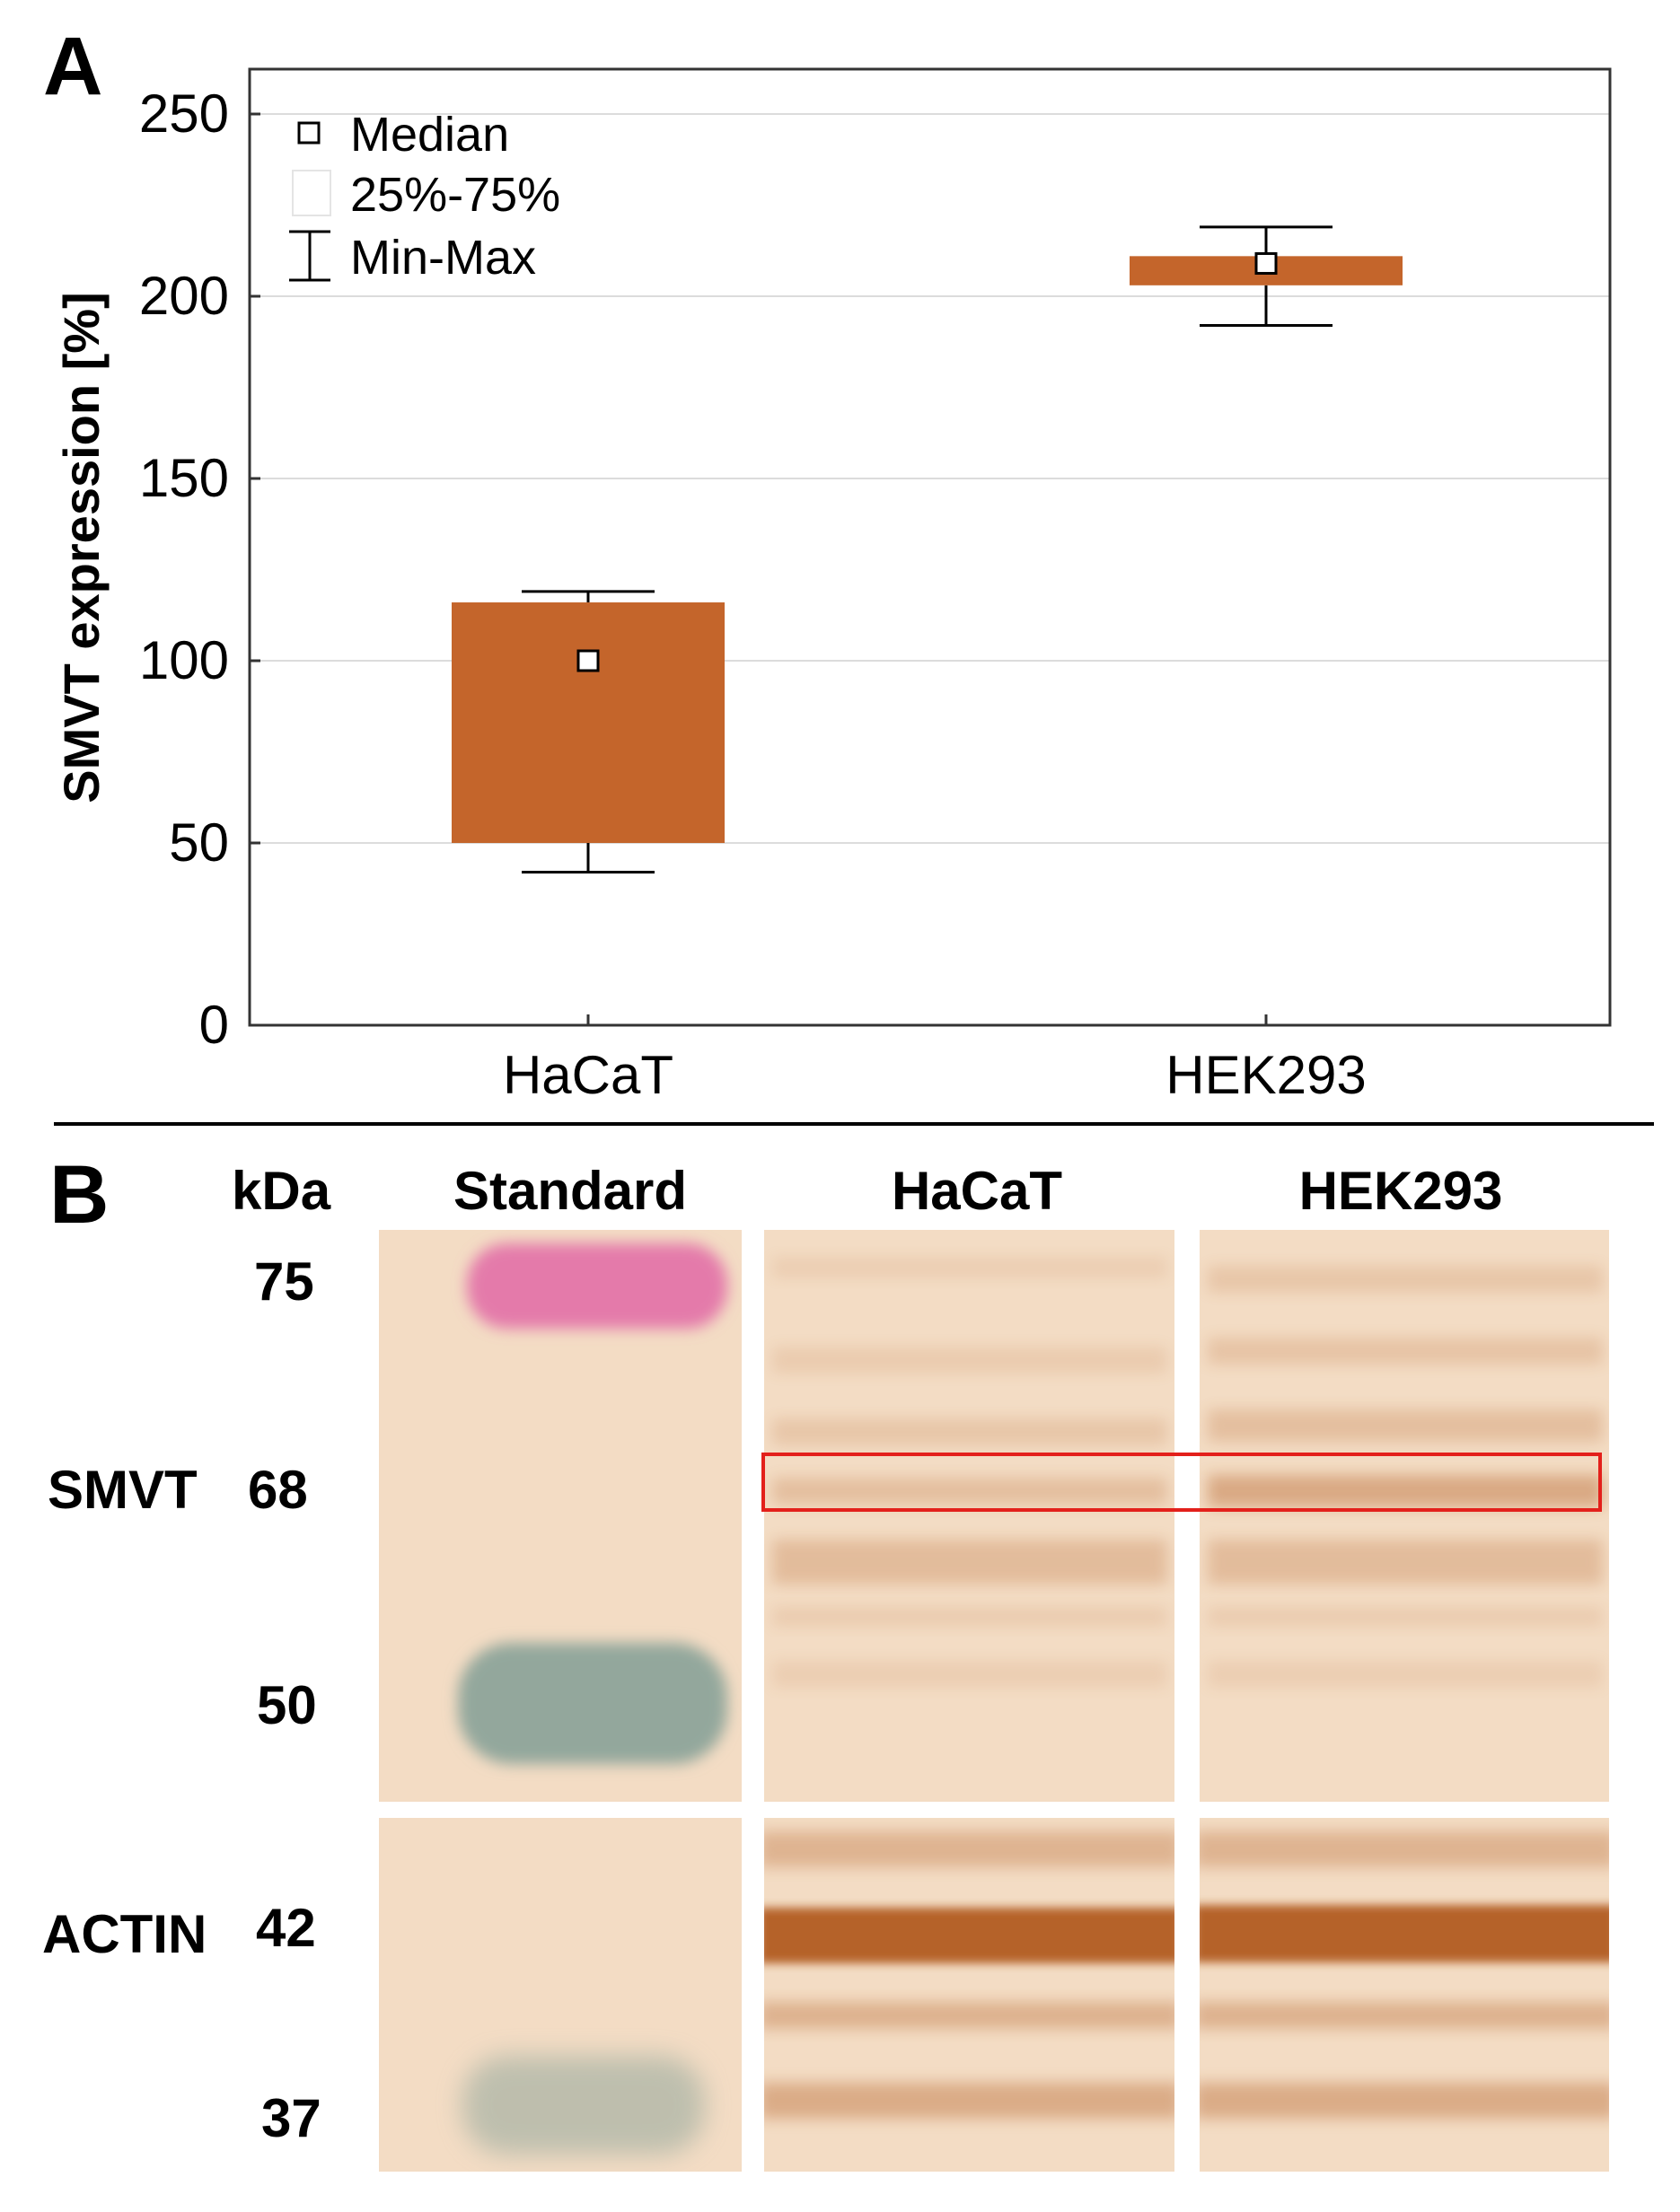 The image size is (1680, 2212). Describe the element at coordinates (969, 1516) in the screenshot. I see `blot-hacat-top` at that location.